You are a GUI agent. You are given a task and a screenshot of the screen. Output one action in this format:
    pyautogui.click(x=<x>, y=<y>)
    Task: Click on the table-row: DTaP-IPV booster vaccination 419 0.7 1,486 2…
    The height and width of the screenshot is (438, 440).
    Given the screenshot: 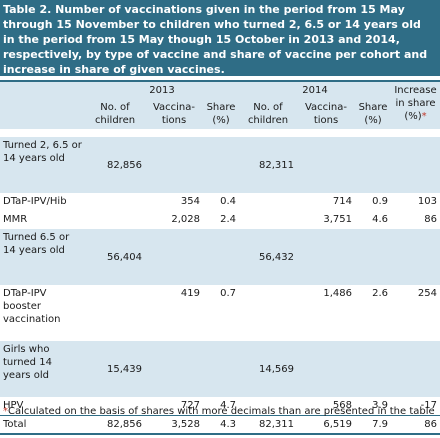 What is the action you would take?
    pyautogui.click(x=220, y=313)
    